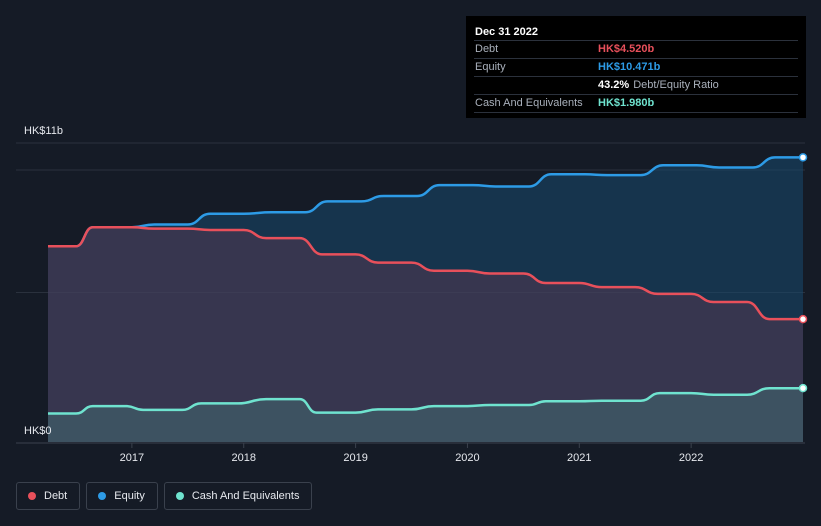  I want to click on legend-item-equity: Equity, so click(122, 496).